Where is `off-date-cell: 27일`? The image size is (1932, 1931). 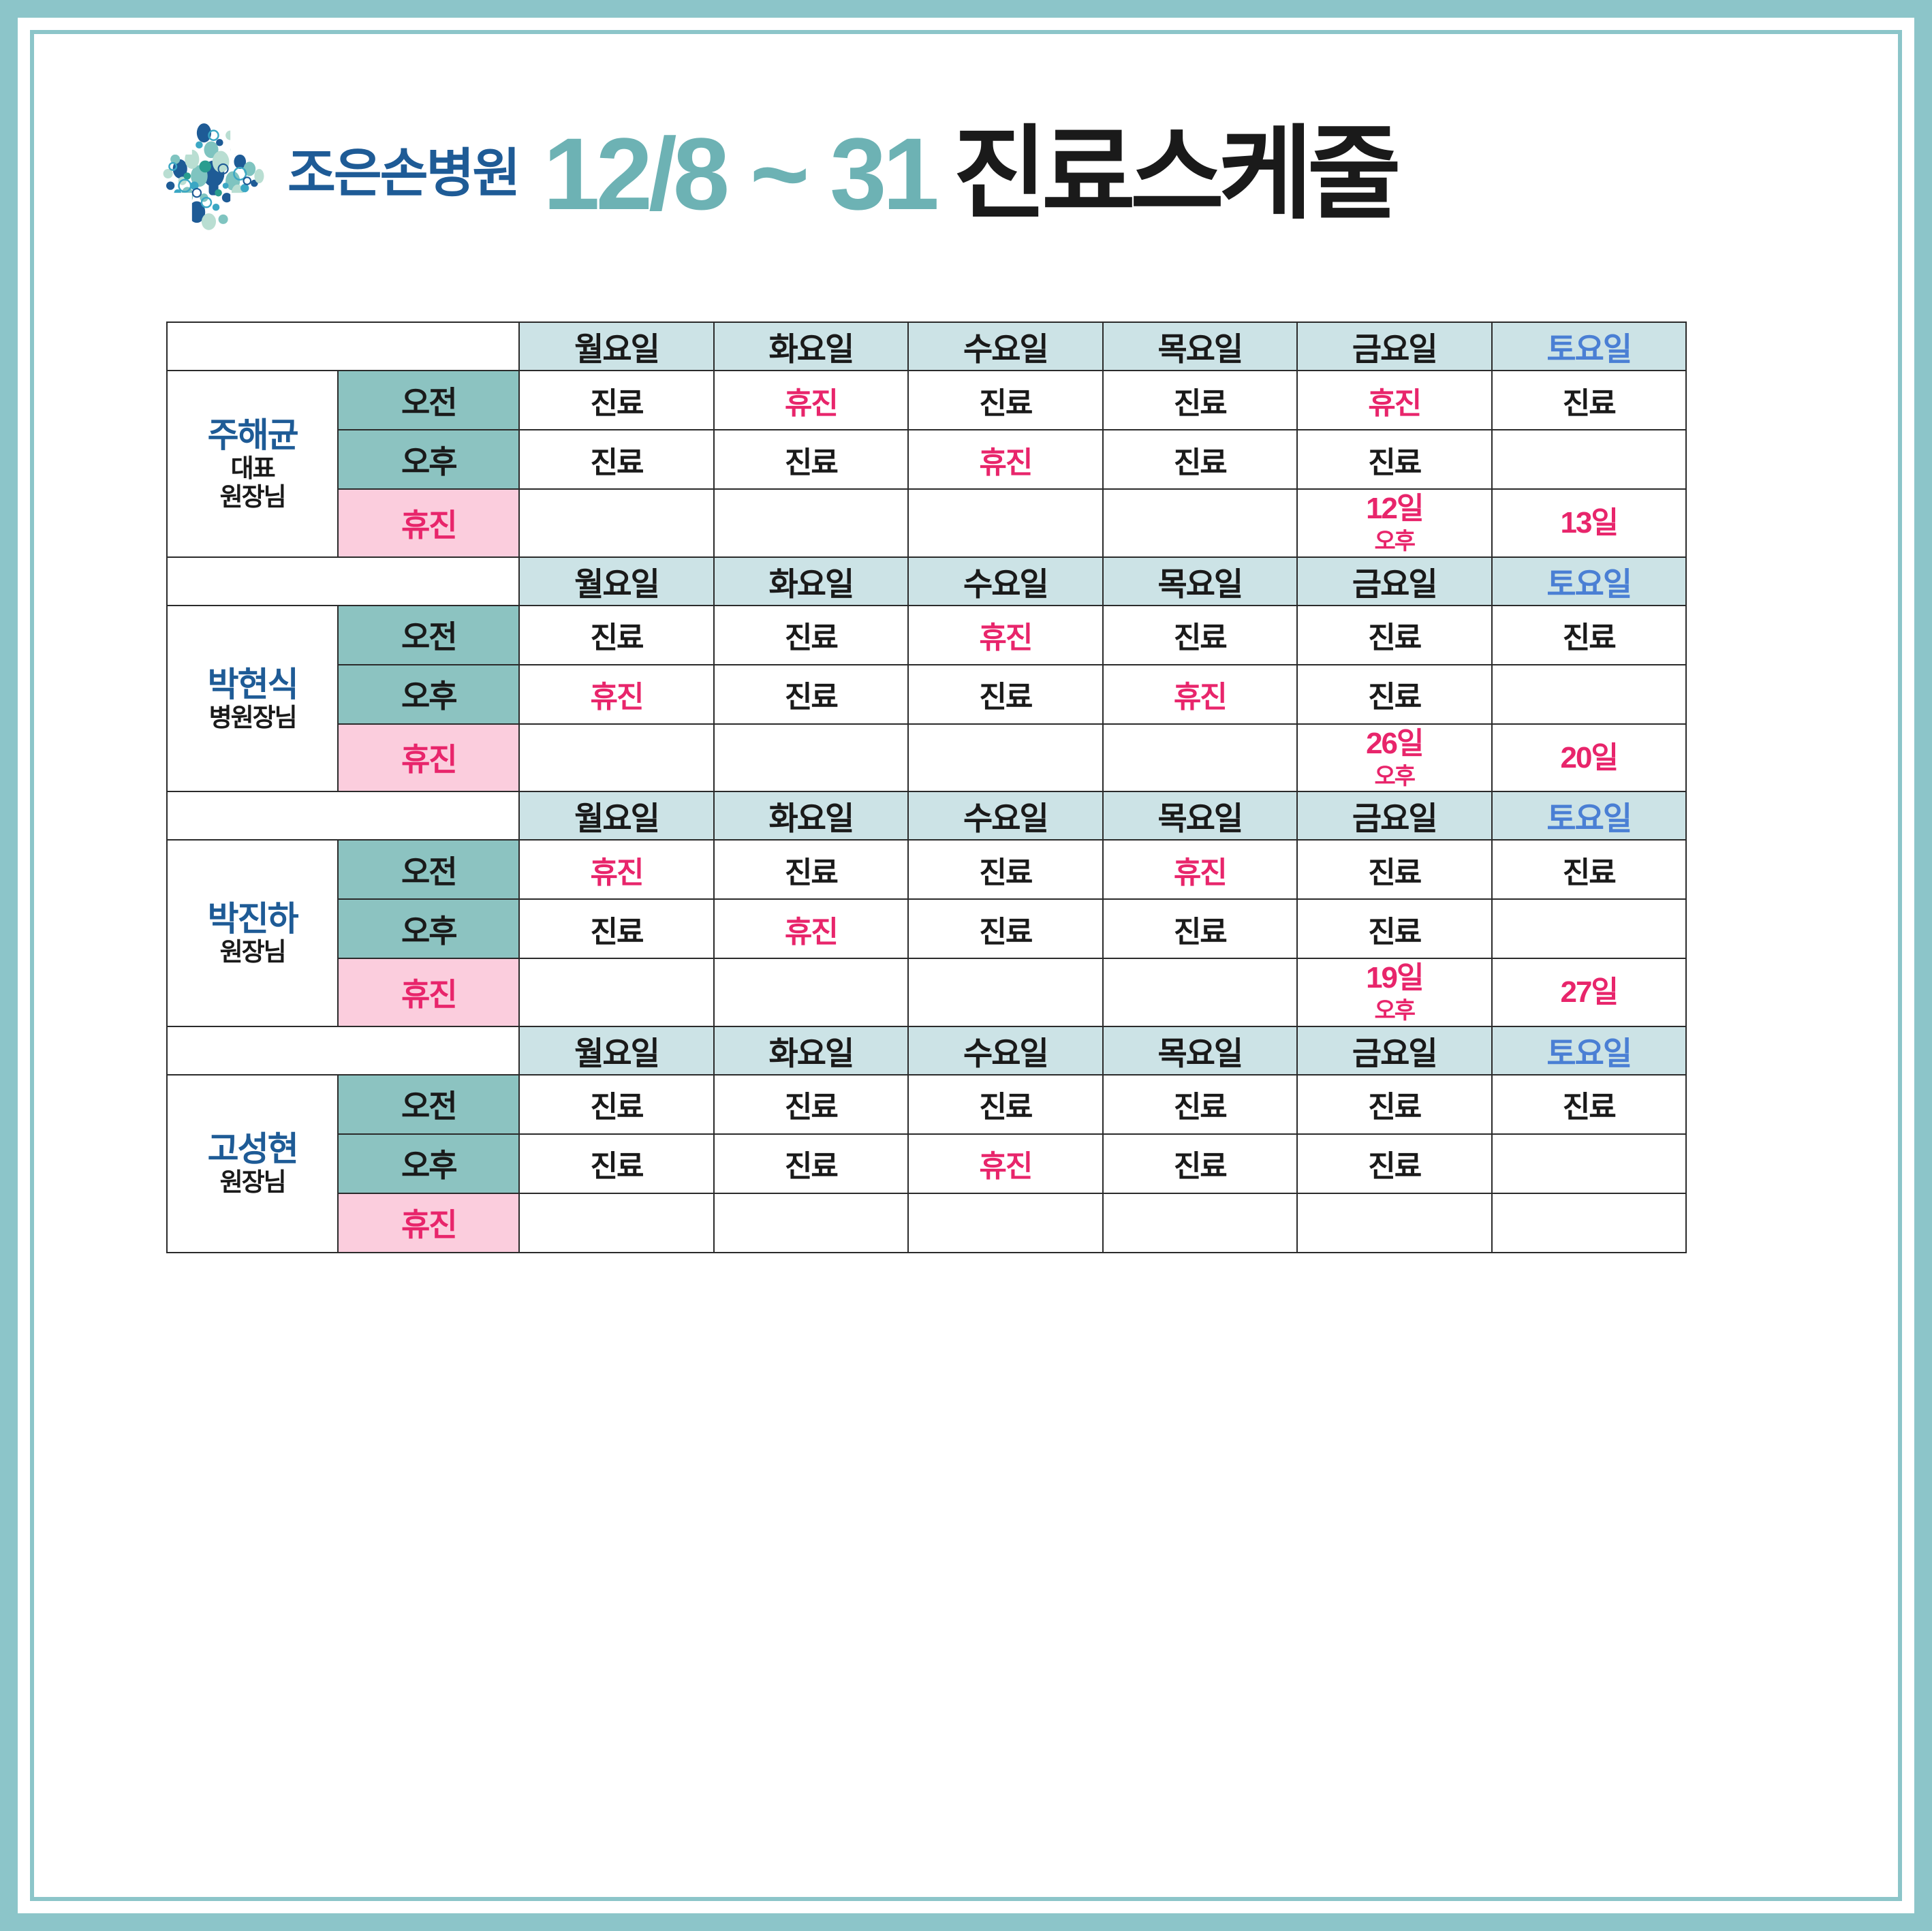 off-date-cell: 27일 is located at coordinates (1589, 992).